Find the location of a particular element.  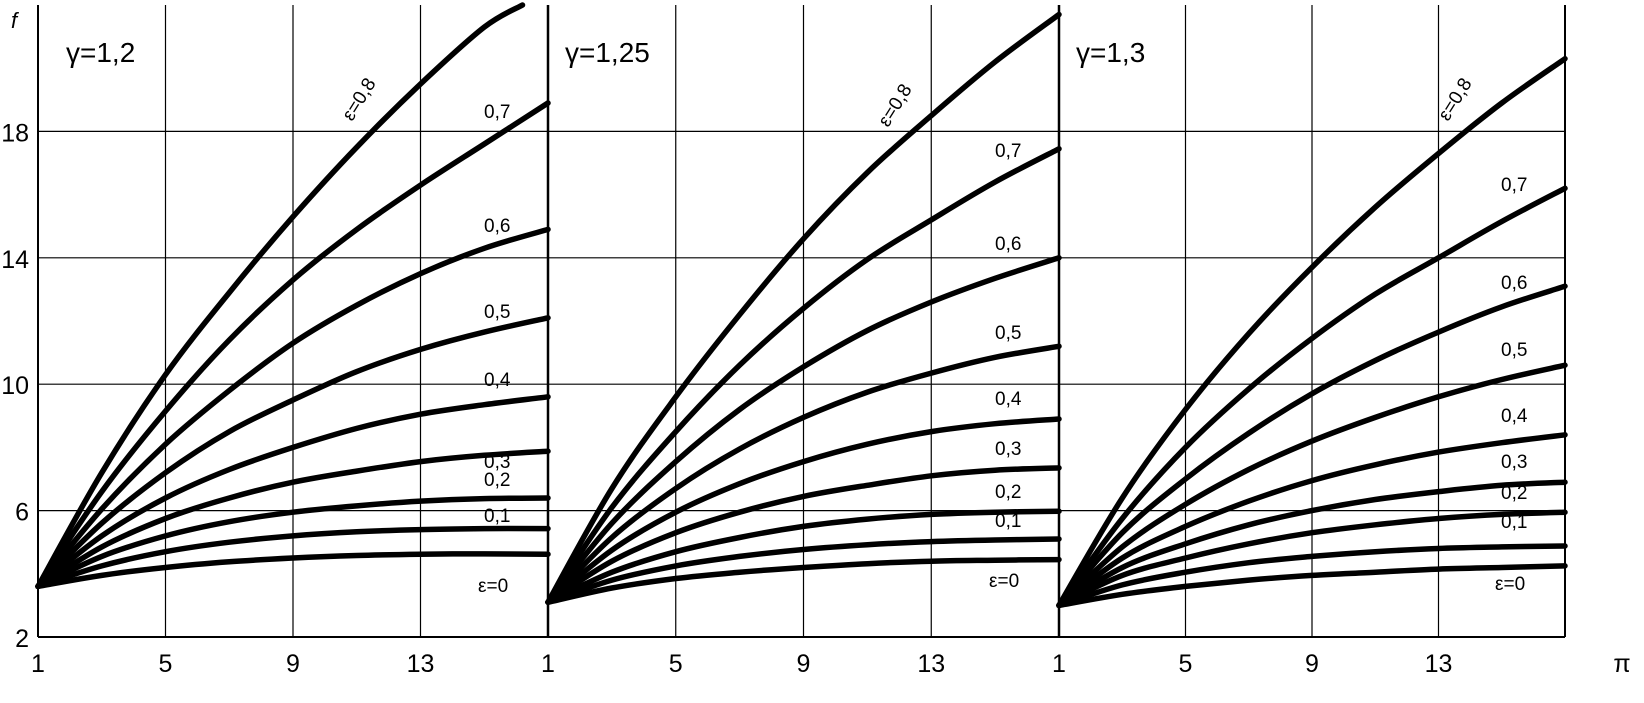

y-tick-label: 10 is located at coordinates (15, 386).